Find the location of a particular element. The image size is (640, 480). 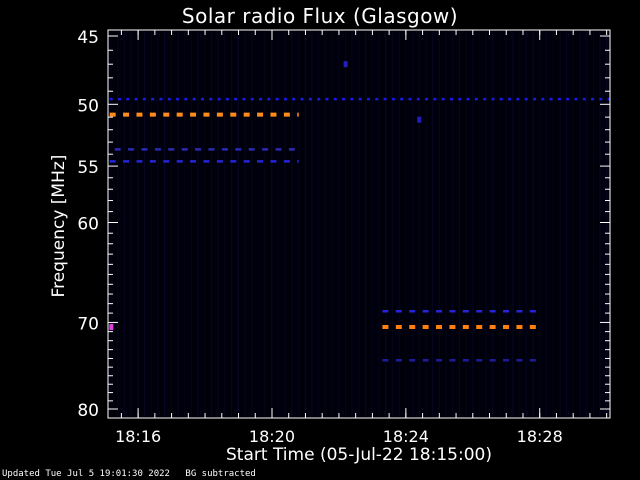

x-tick-label: 18:20 is located at coordinates (272, 436).